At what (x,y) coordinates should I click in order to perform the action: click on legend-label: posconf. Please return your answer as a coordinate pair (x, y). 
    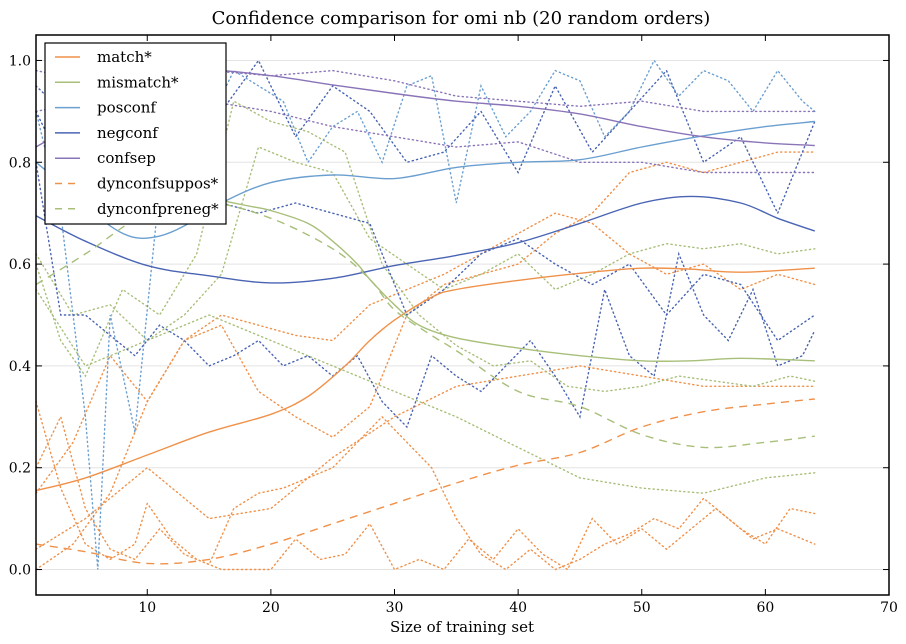
    Looking at the image, I should click on (127, 108).